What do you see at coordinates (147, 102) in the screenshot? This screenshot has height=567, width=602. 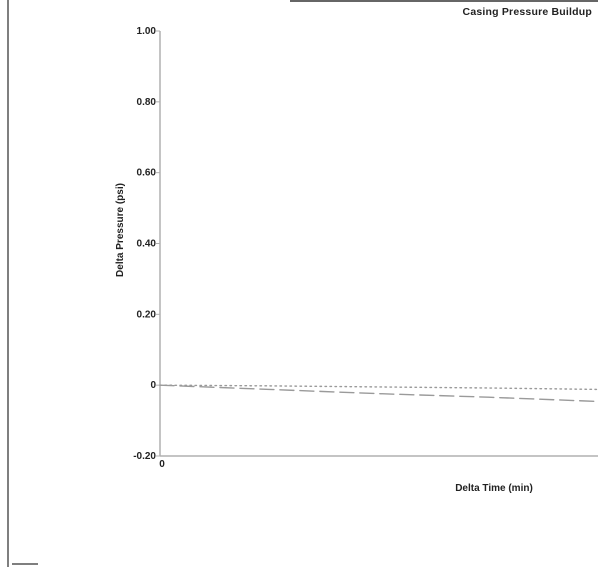 I see `y-tick-label: 0.80` at bounding box center [147, 102].